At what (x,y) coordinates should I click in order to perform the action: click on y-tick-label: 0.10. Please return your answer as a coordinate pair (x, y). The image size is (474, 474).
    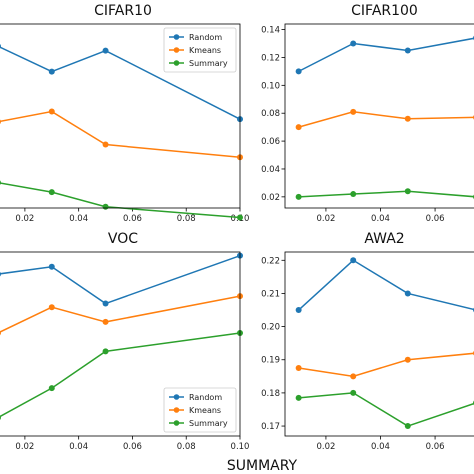
    Looking at the image, I should click on (270, 86).